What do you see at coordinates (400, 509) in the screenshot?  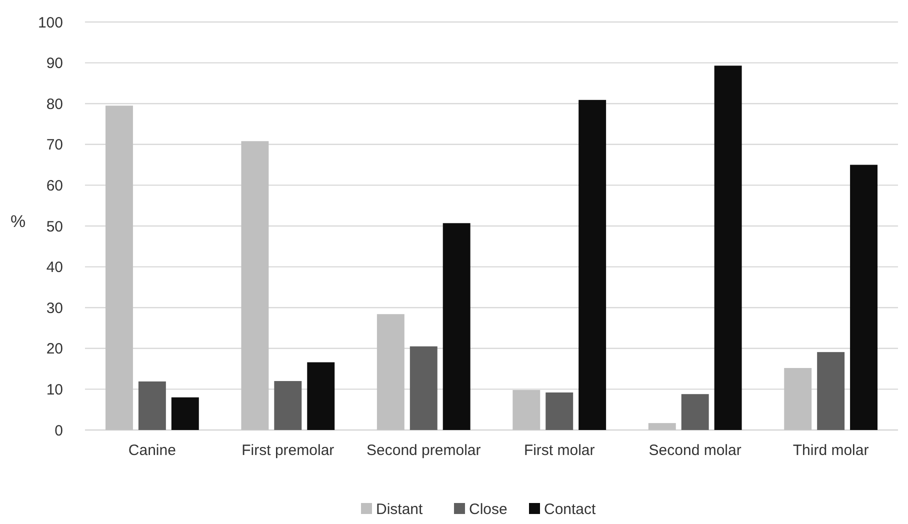 I see `legend-label: Distant` at bounding box center [400, 509].